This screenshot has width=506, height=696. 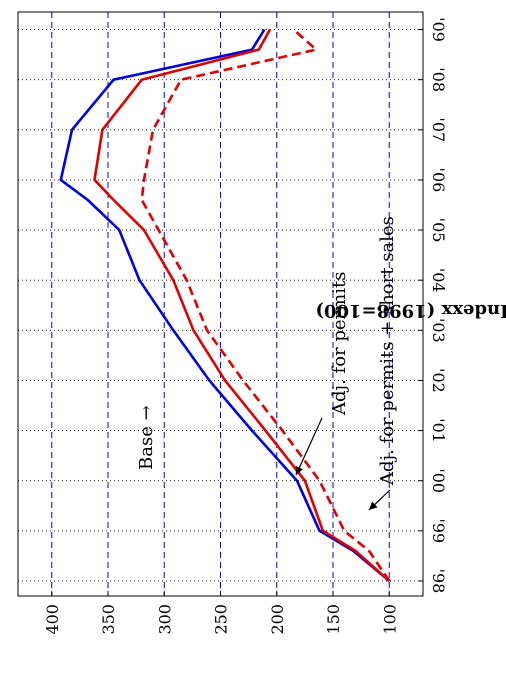 I want to click on x-tick-labels: '98 '99 '00 '01 '02 '03 '04 '05 '06 '07 '08 '09, so click(x=438, y=305).